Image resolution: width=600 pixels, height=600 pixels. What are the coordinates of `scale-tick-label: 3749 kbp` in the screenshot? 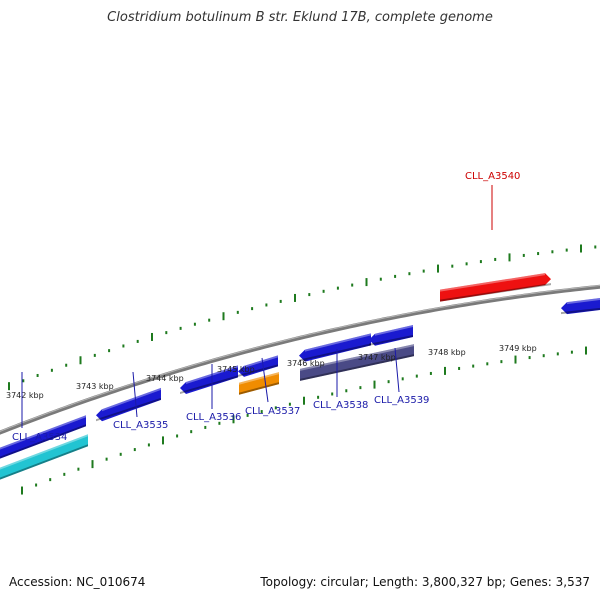 It's located at (518, 348).